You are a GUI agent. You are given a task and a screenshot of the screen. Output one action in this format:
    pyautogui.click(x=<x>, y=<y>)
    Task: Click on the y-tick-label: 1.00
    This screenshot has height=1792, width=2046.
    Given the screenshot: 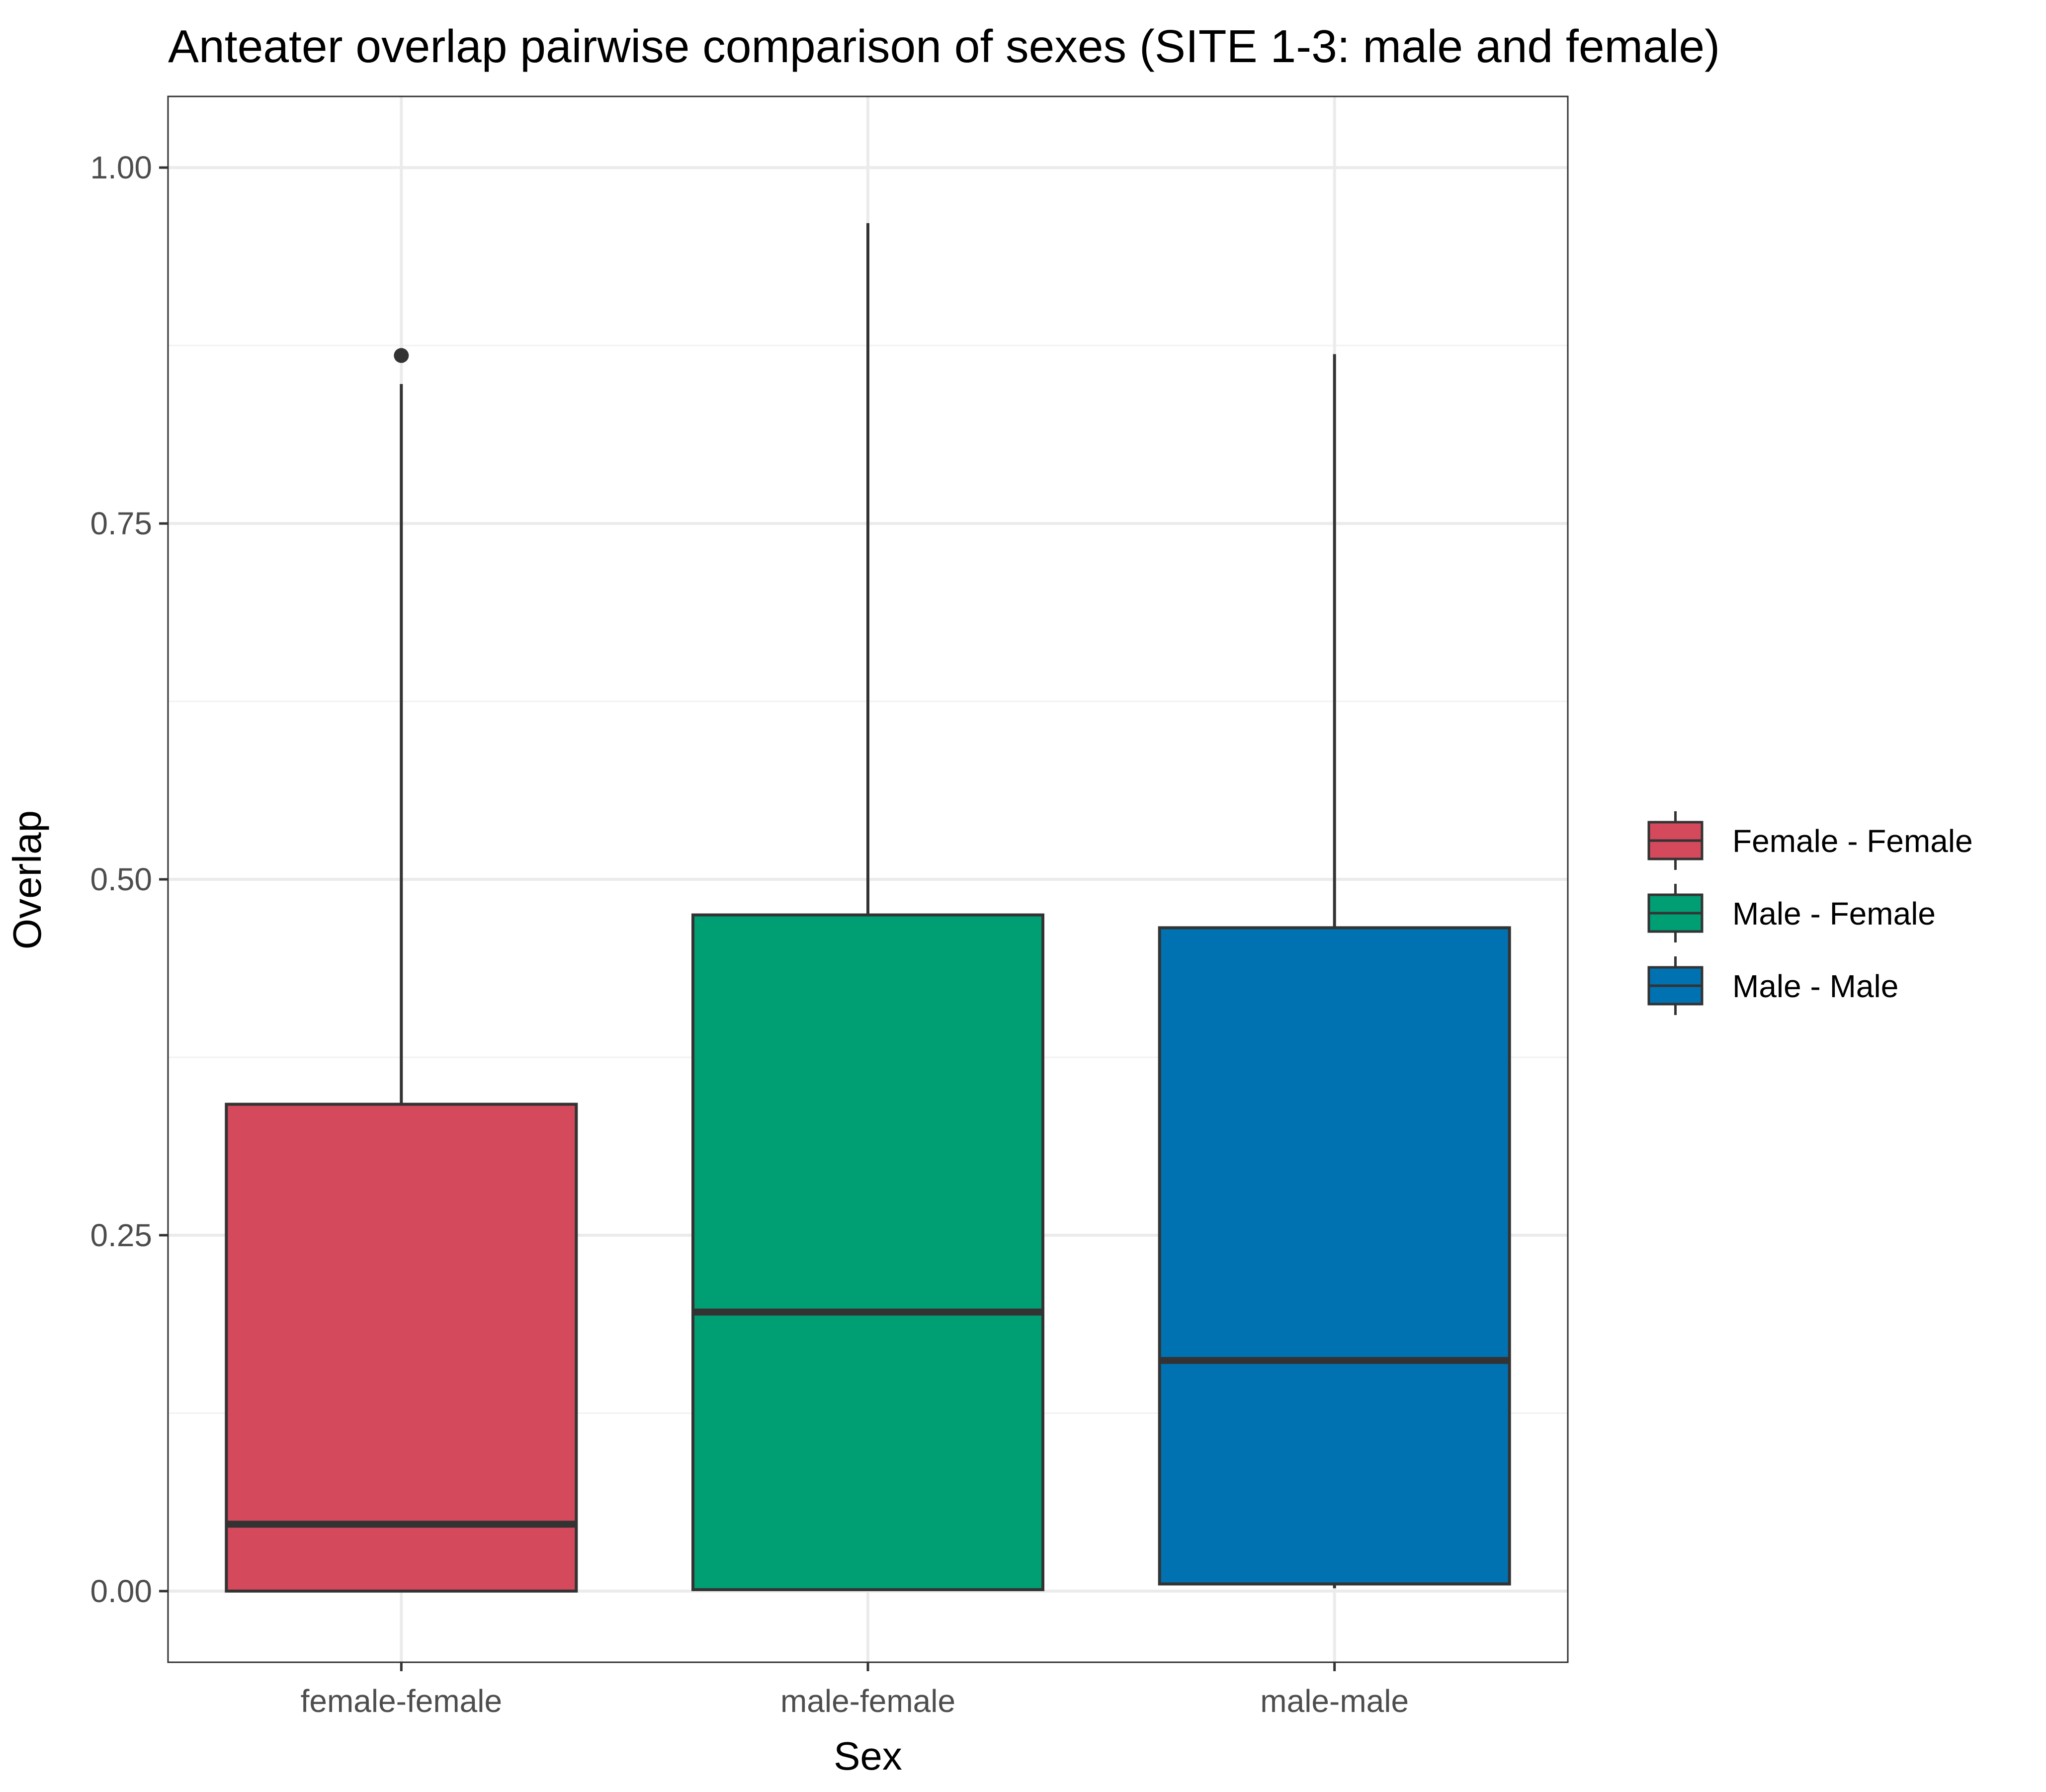 What is the action you would take?
    pyautogui.click(x=121, y=167)
    